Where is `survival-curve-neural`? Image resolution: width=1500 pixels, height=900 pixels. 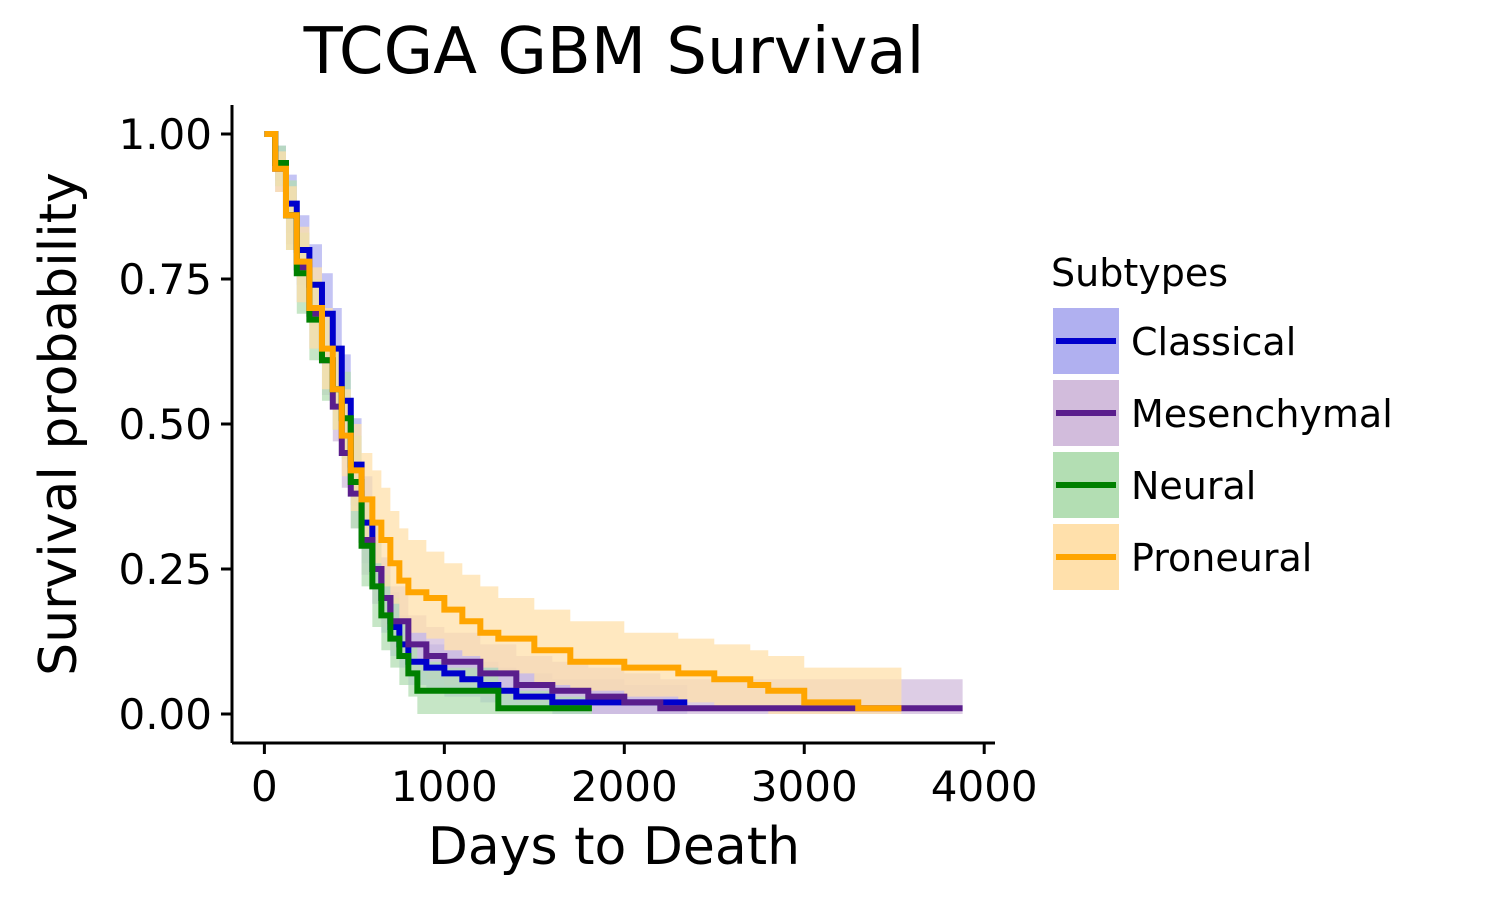
survival-curve-neural is located at coordinates (428, 421).